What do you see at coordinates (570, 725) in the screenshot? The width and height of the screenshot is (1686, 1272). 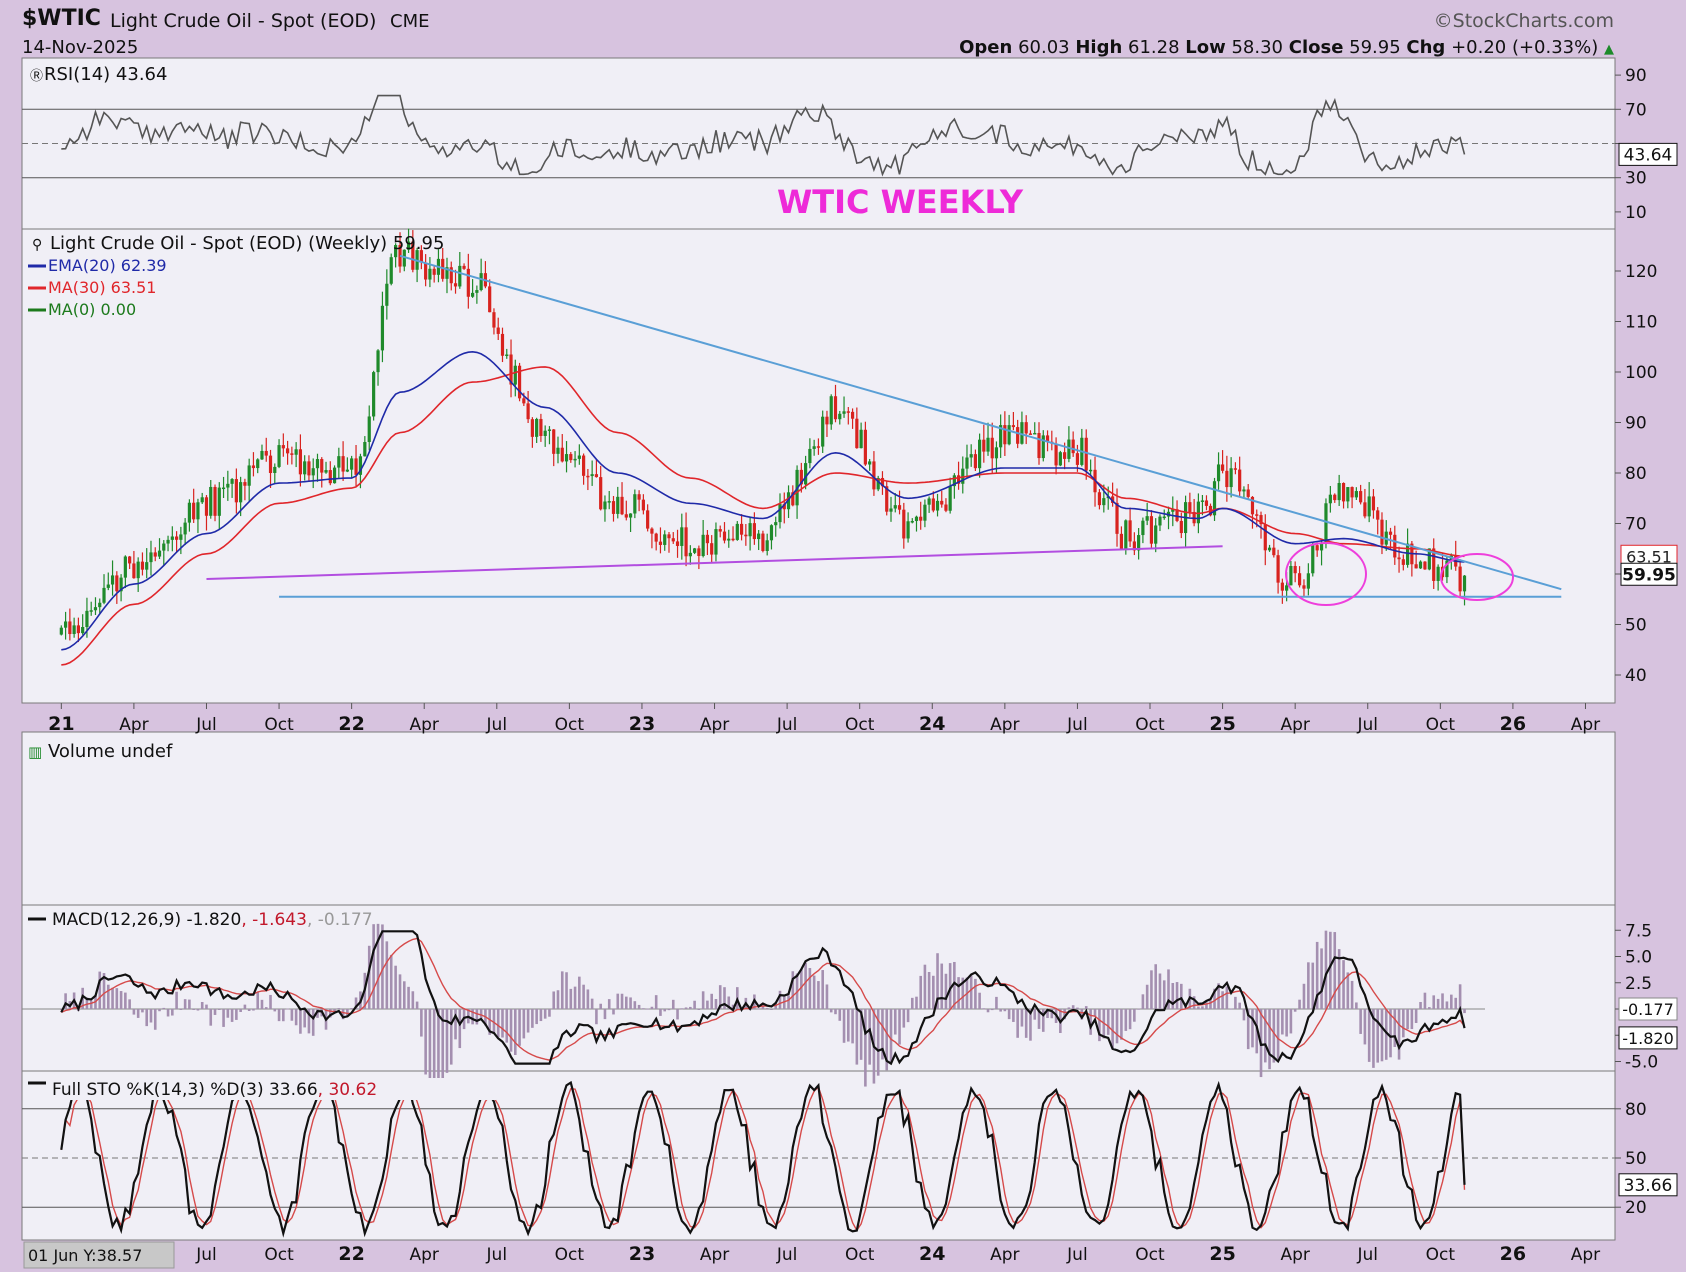 I see `time-axis-label: Oct` at bounding box center [570, 725].